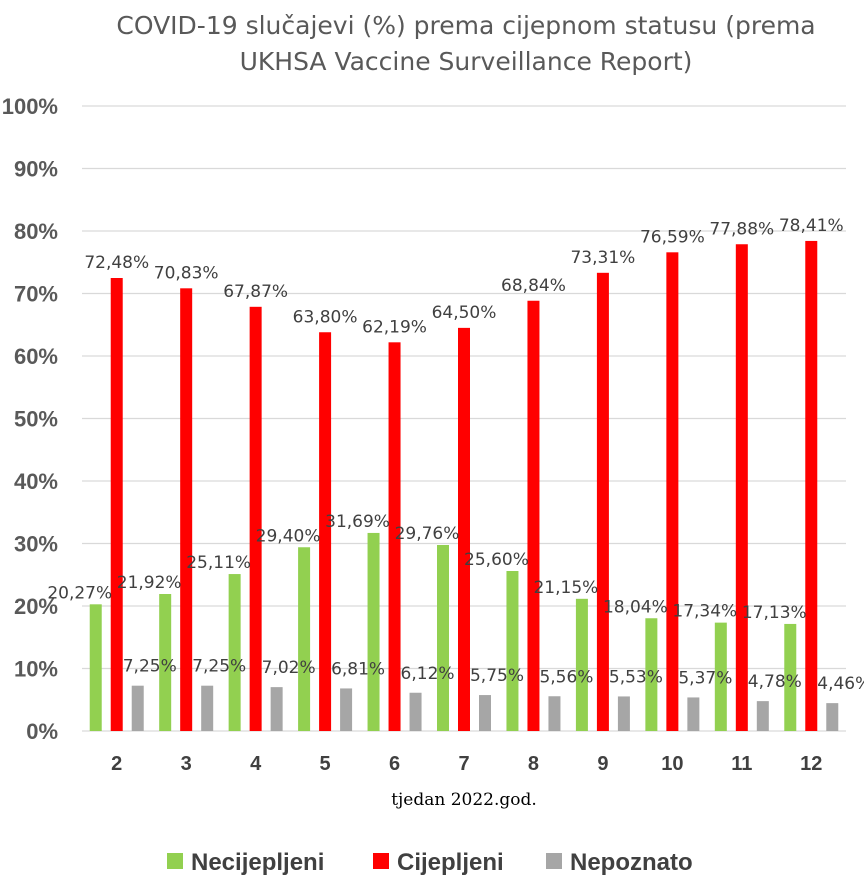 The image size is (864, 890). Describe the element at coordinates (840, 684) in the screenshot. I see `data-label-nepoznato-12: 4,46%` at that location.